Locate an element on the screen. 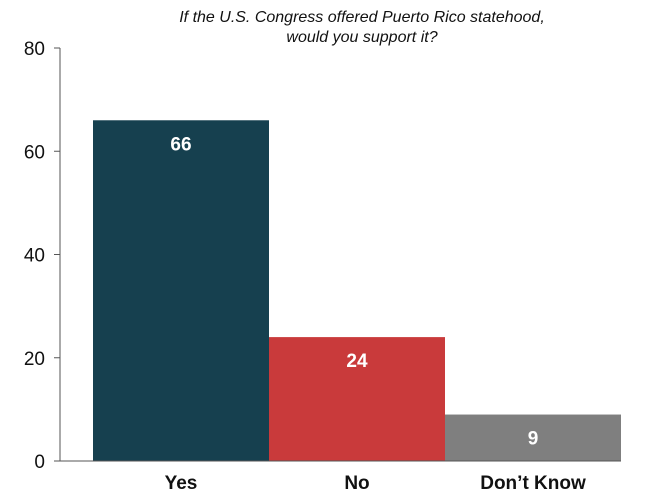 The height and width of the screenshot is (494, 645). y-tick-label: 40 is located at coordinates (34, 256).